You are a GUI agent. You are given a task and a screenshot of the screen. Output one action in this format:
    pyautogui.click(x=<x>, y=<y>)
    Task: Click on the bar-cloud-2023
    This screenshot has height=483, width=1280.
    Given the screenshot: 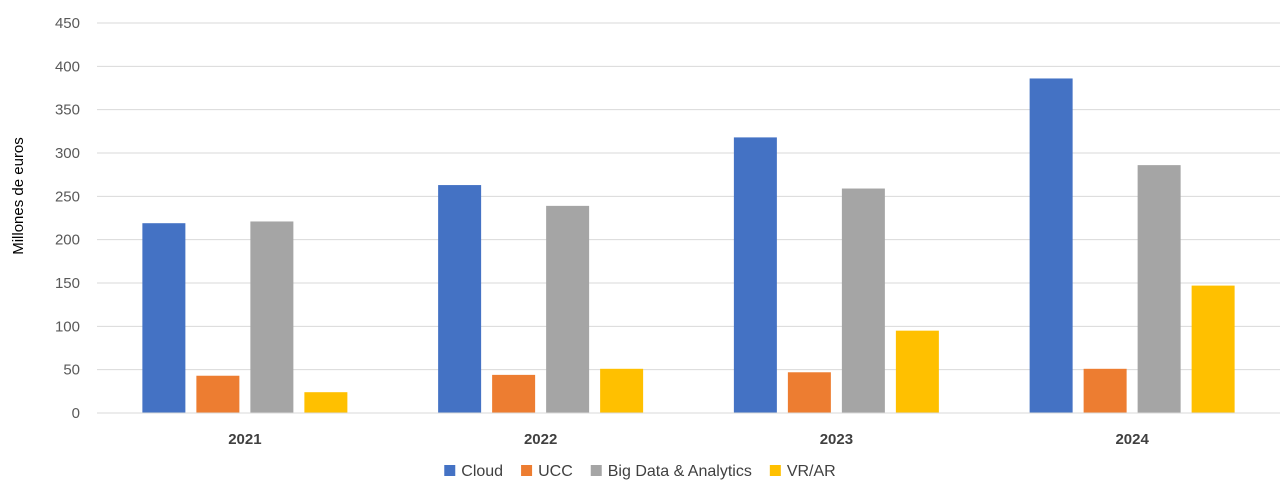 What is the action you would take?
    pyautogui.click(x=755, y=275)
    